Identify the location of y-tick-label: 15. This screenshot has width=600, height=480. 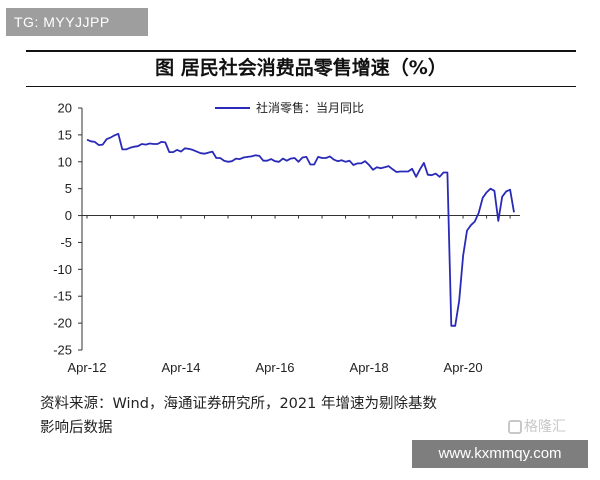
(65, 134).